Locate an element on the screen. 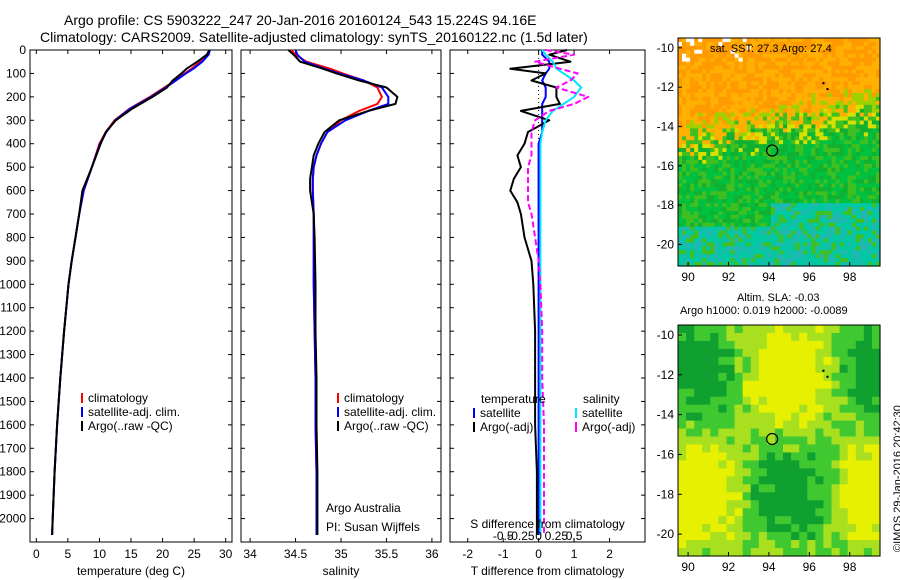 The image size is (900, 580). y-tick-label: 100 is located at coordinates (16, 73).